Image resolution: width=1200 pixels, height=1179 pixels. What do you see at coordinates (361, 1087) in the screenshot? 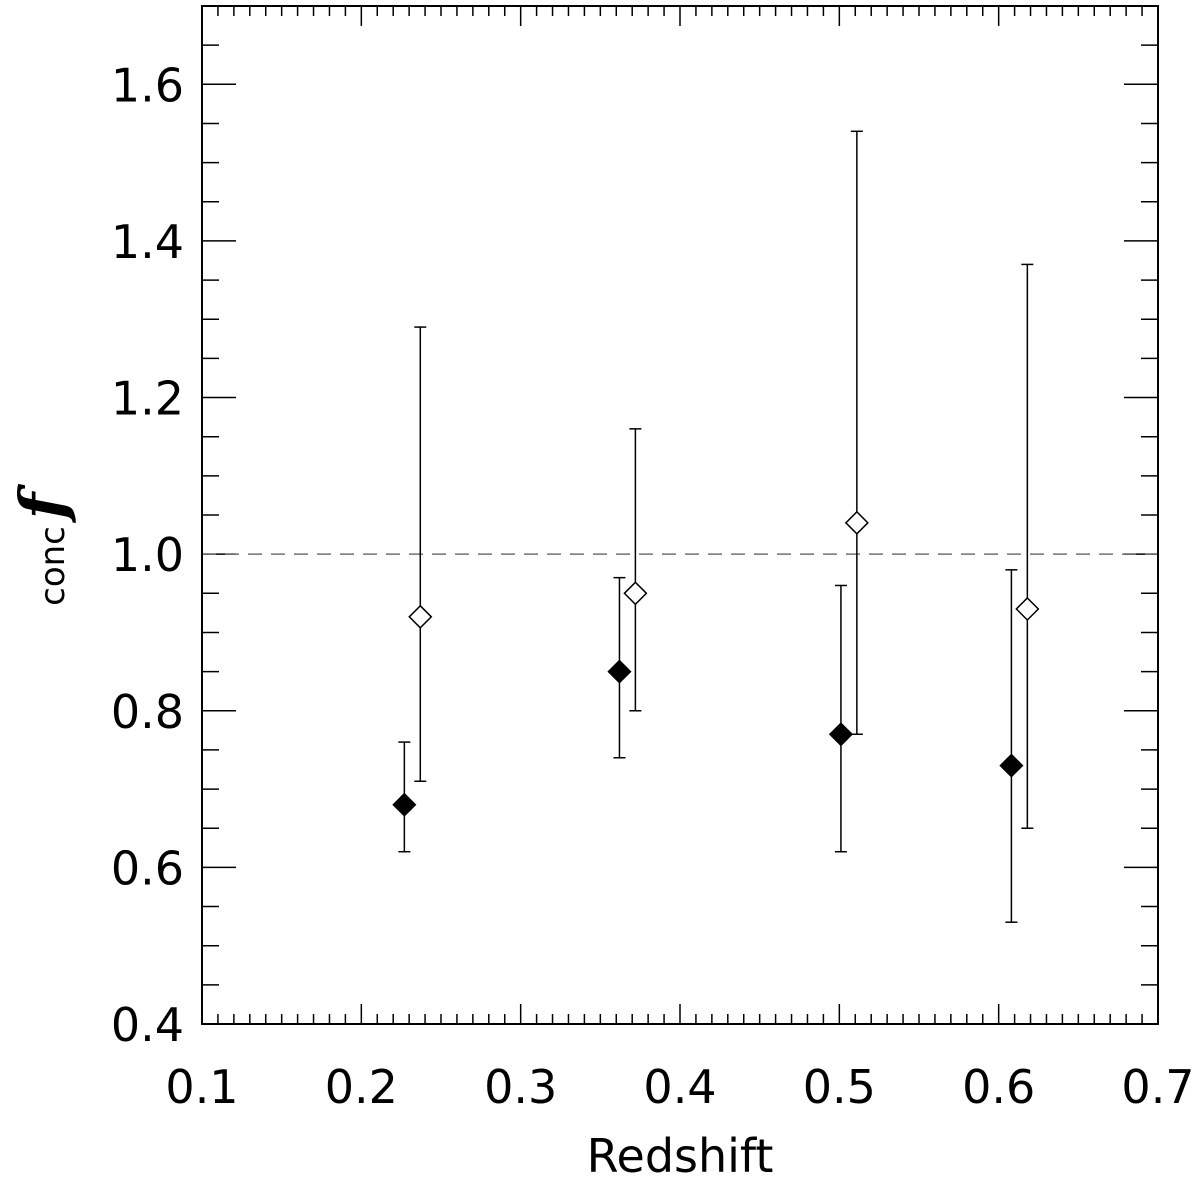
I see `x-tick-label: 0.2` at bounding box center [361, 1087].